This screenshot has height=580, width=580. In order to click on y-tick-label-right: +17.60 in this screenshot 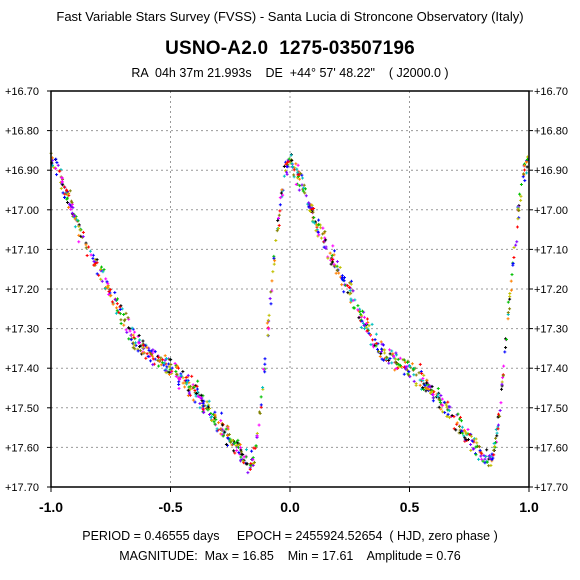, I will do `click(551, 448)`.